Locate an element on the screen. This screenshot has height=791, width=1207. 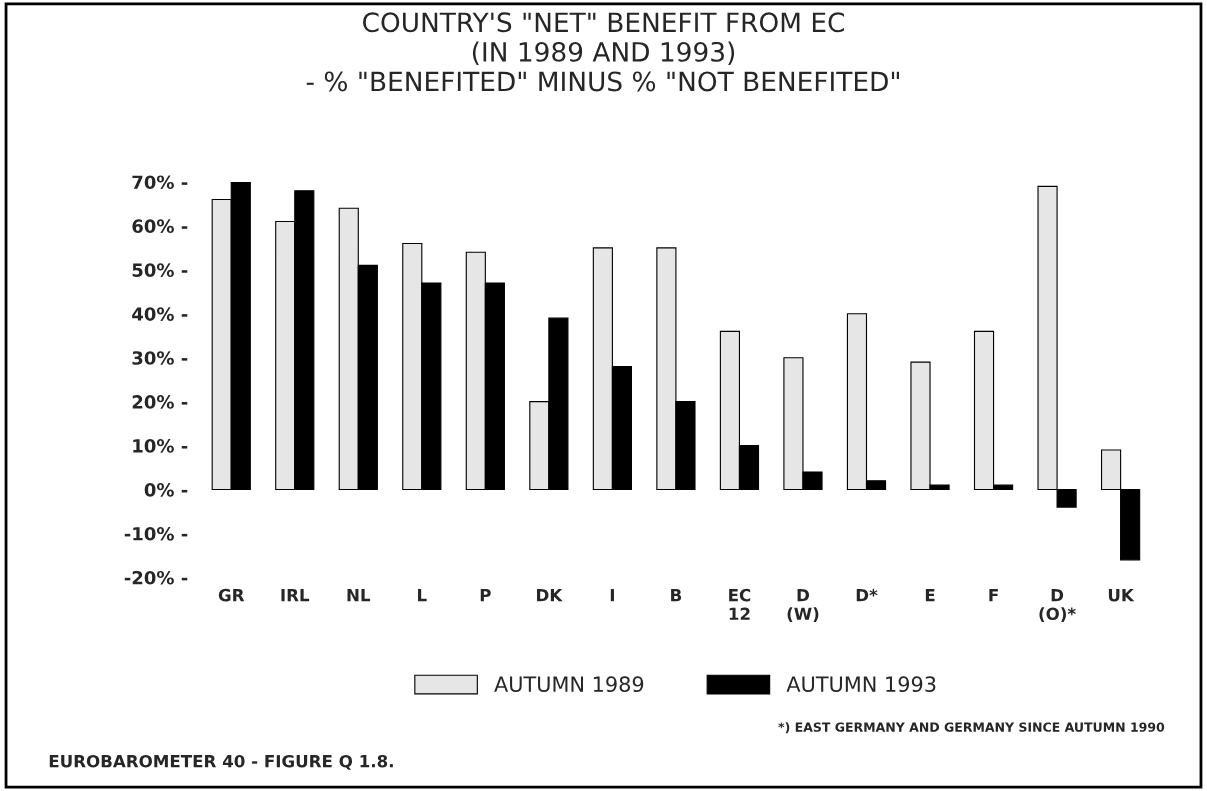
y-tick-label: 0% - is located at coordinates (166, 490).